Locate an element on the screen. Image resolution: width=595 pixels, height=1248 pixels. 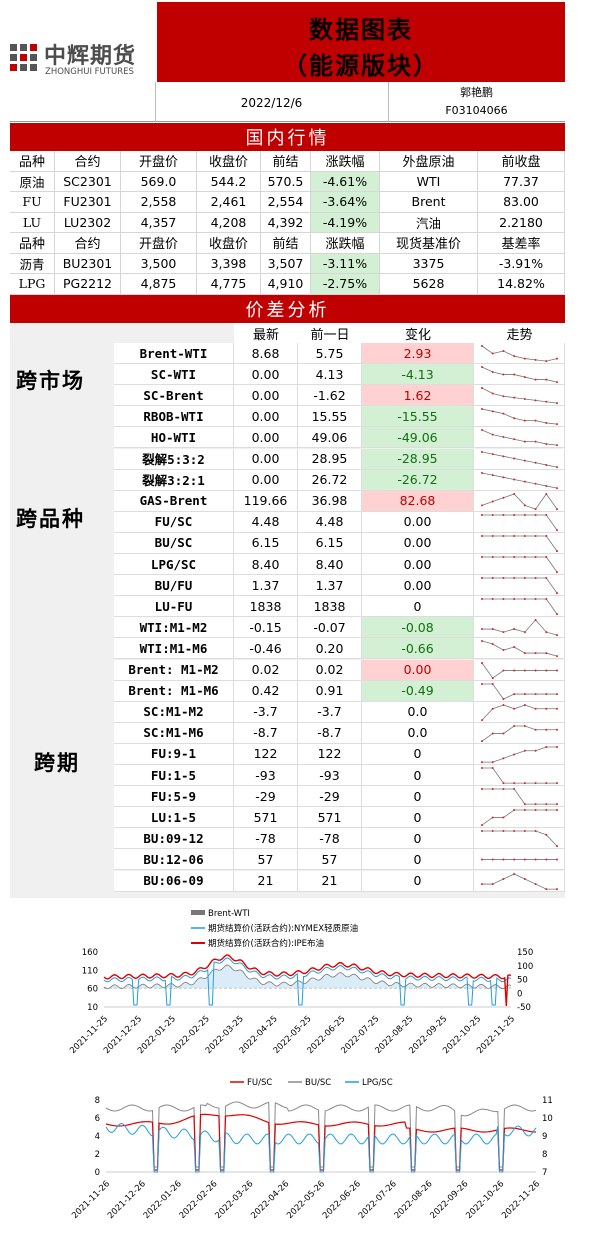
domestic-cell: -3.11% is located at coordinates (345, 263).